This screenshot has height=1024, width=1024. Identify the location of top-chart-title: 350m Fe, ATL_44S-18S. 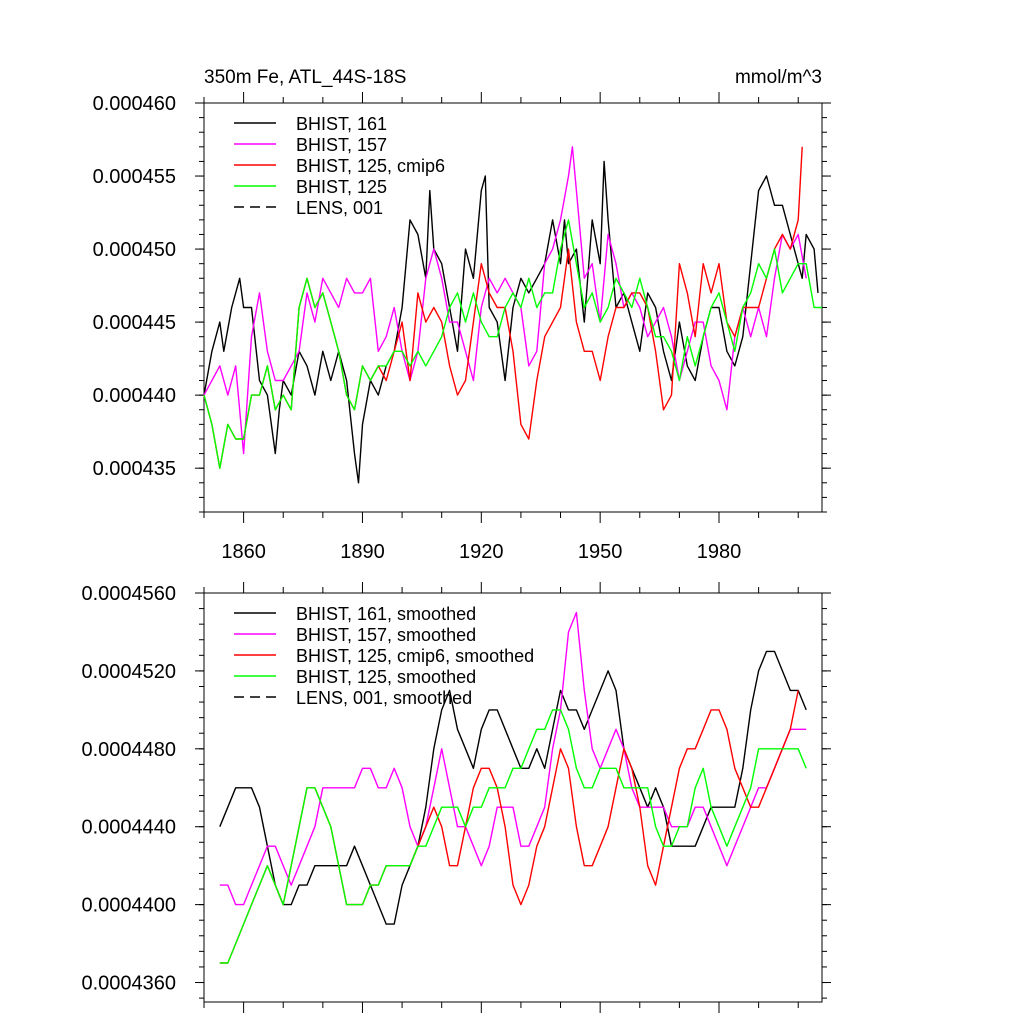
(305, 77).